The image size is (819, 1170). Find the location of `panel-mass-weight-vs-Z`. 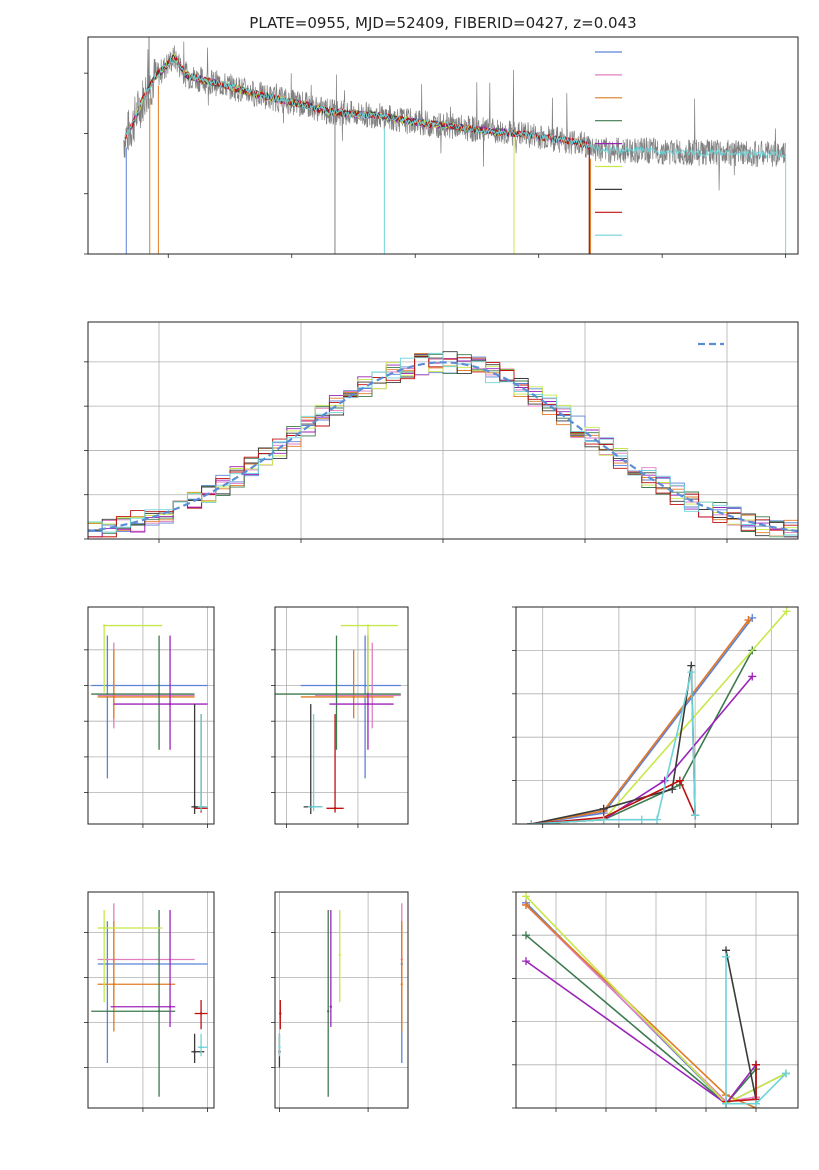

panel-mass-weight-vs-Z is located at coordinates (655, 1001).